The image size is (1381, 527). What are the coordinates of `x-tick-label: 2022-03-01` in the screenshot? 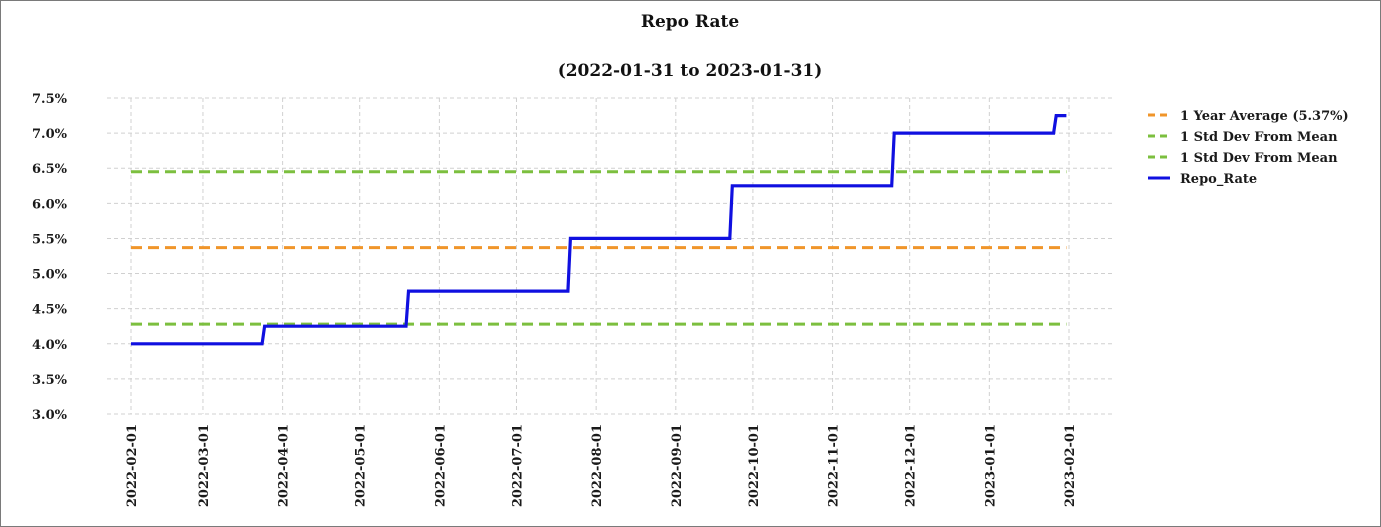 It's located at (204, 465).